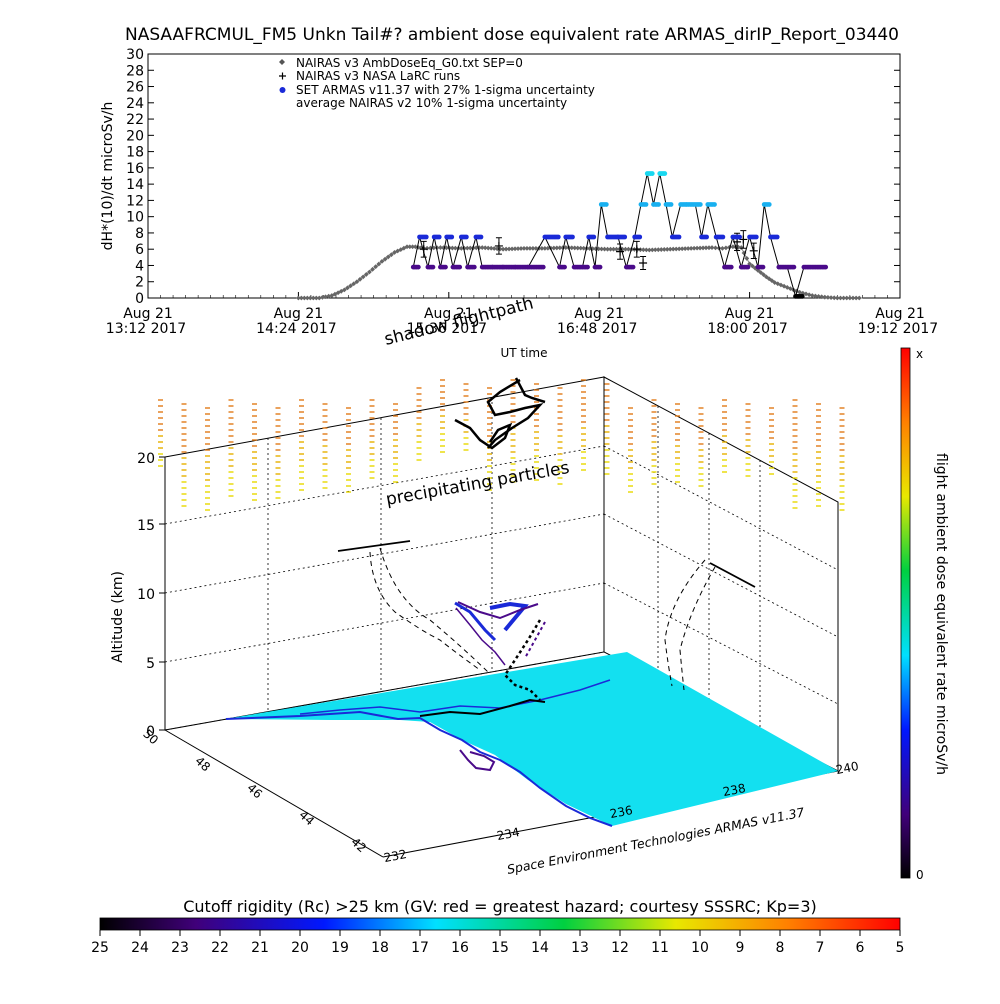 Image resolution: width=1000 pixels, height=1004 pixels. Describe the element at coordinates (477, 484) in the screenshot. I see `annotation-precipitating-particles: precipitating particles` at that location.